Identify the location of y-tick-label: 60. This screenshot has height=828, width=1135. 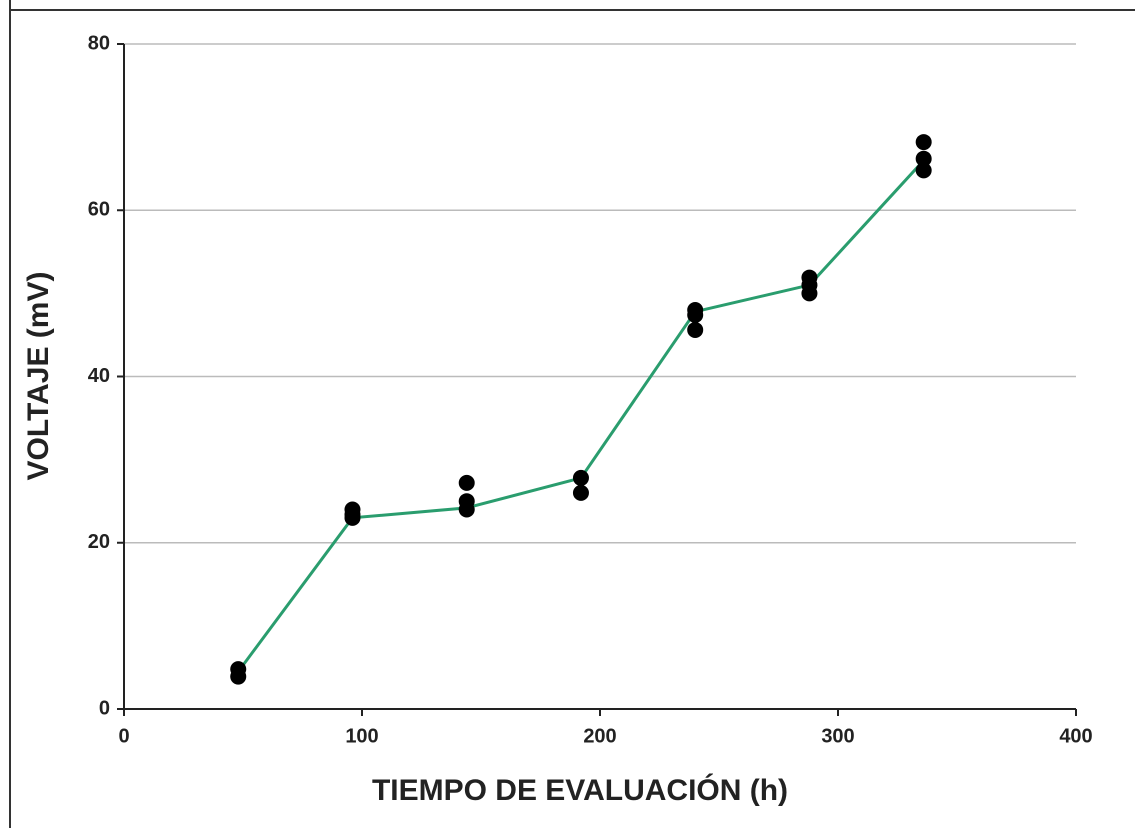
(99, 210).